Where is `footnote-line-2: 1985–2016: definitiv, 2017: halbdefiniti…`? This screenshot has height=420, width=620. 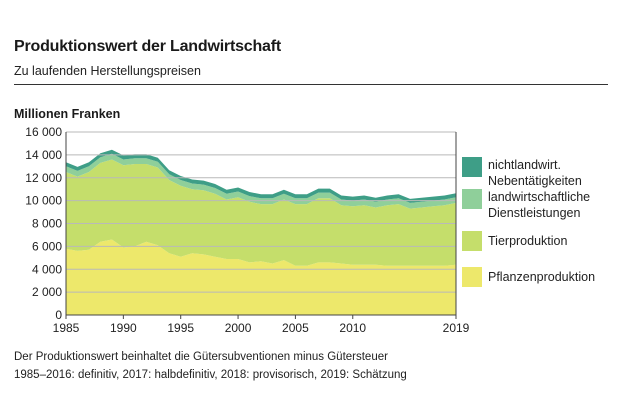
footnote-line-2: 1985–2016: definitiv, 2017: halbdefiniti… is located at coordinates (210, 375).